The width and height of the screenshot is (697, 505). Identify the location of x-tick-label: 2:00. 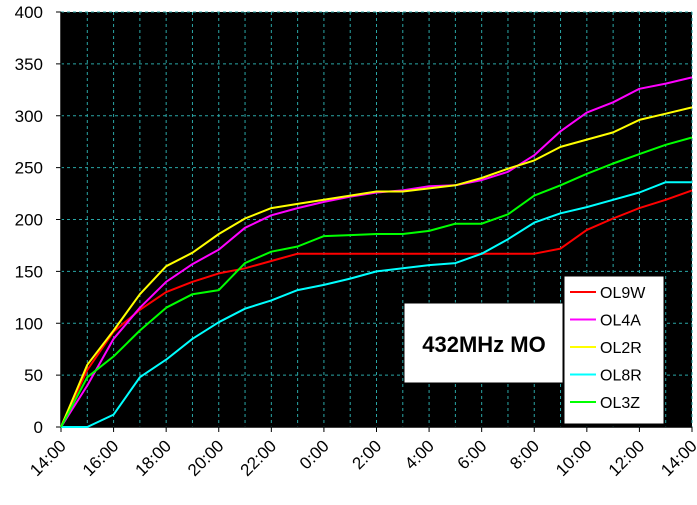
(366, 454).